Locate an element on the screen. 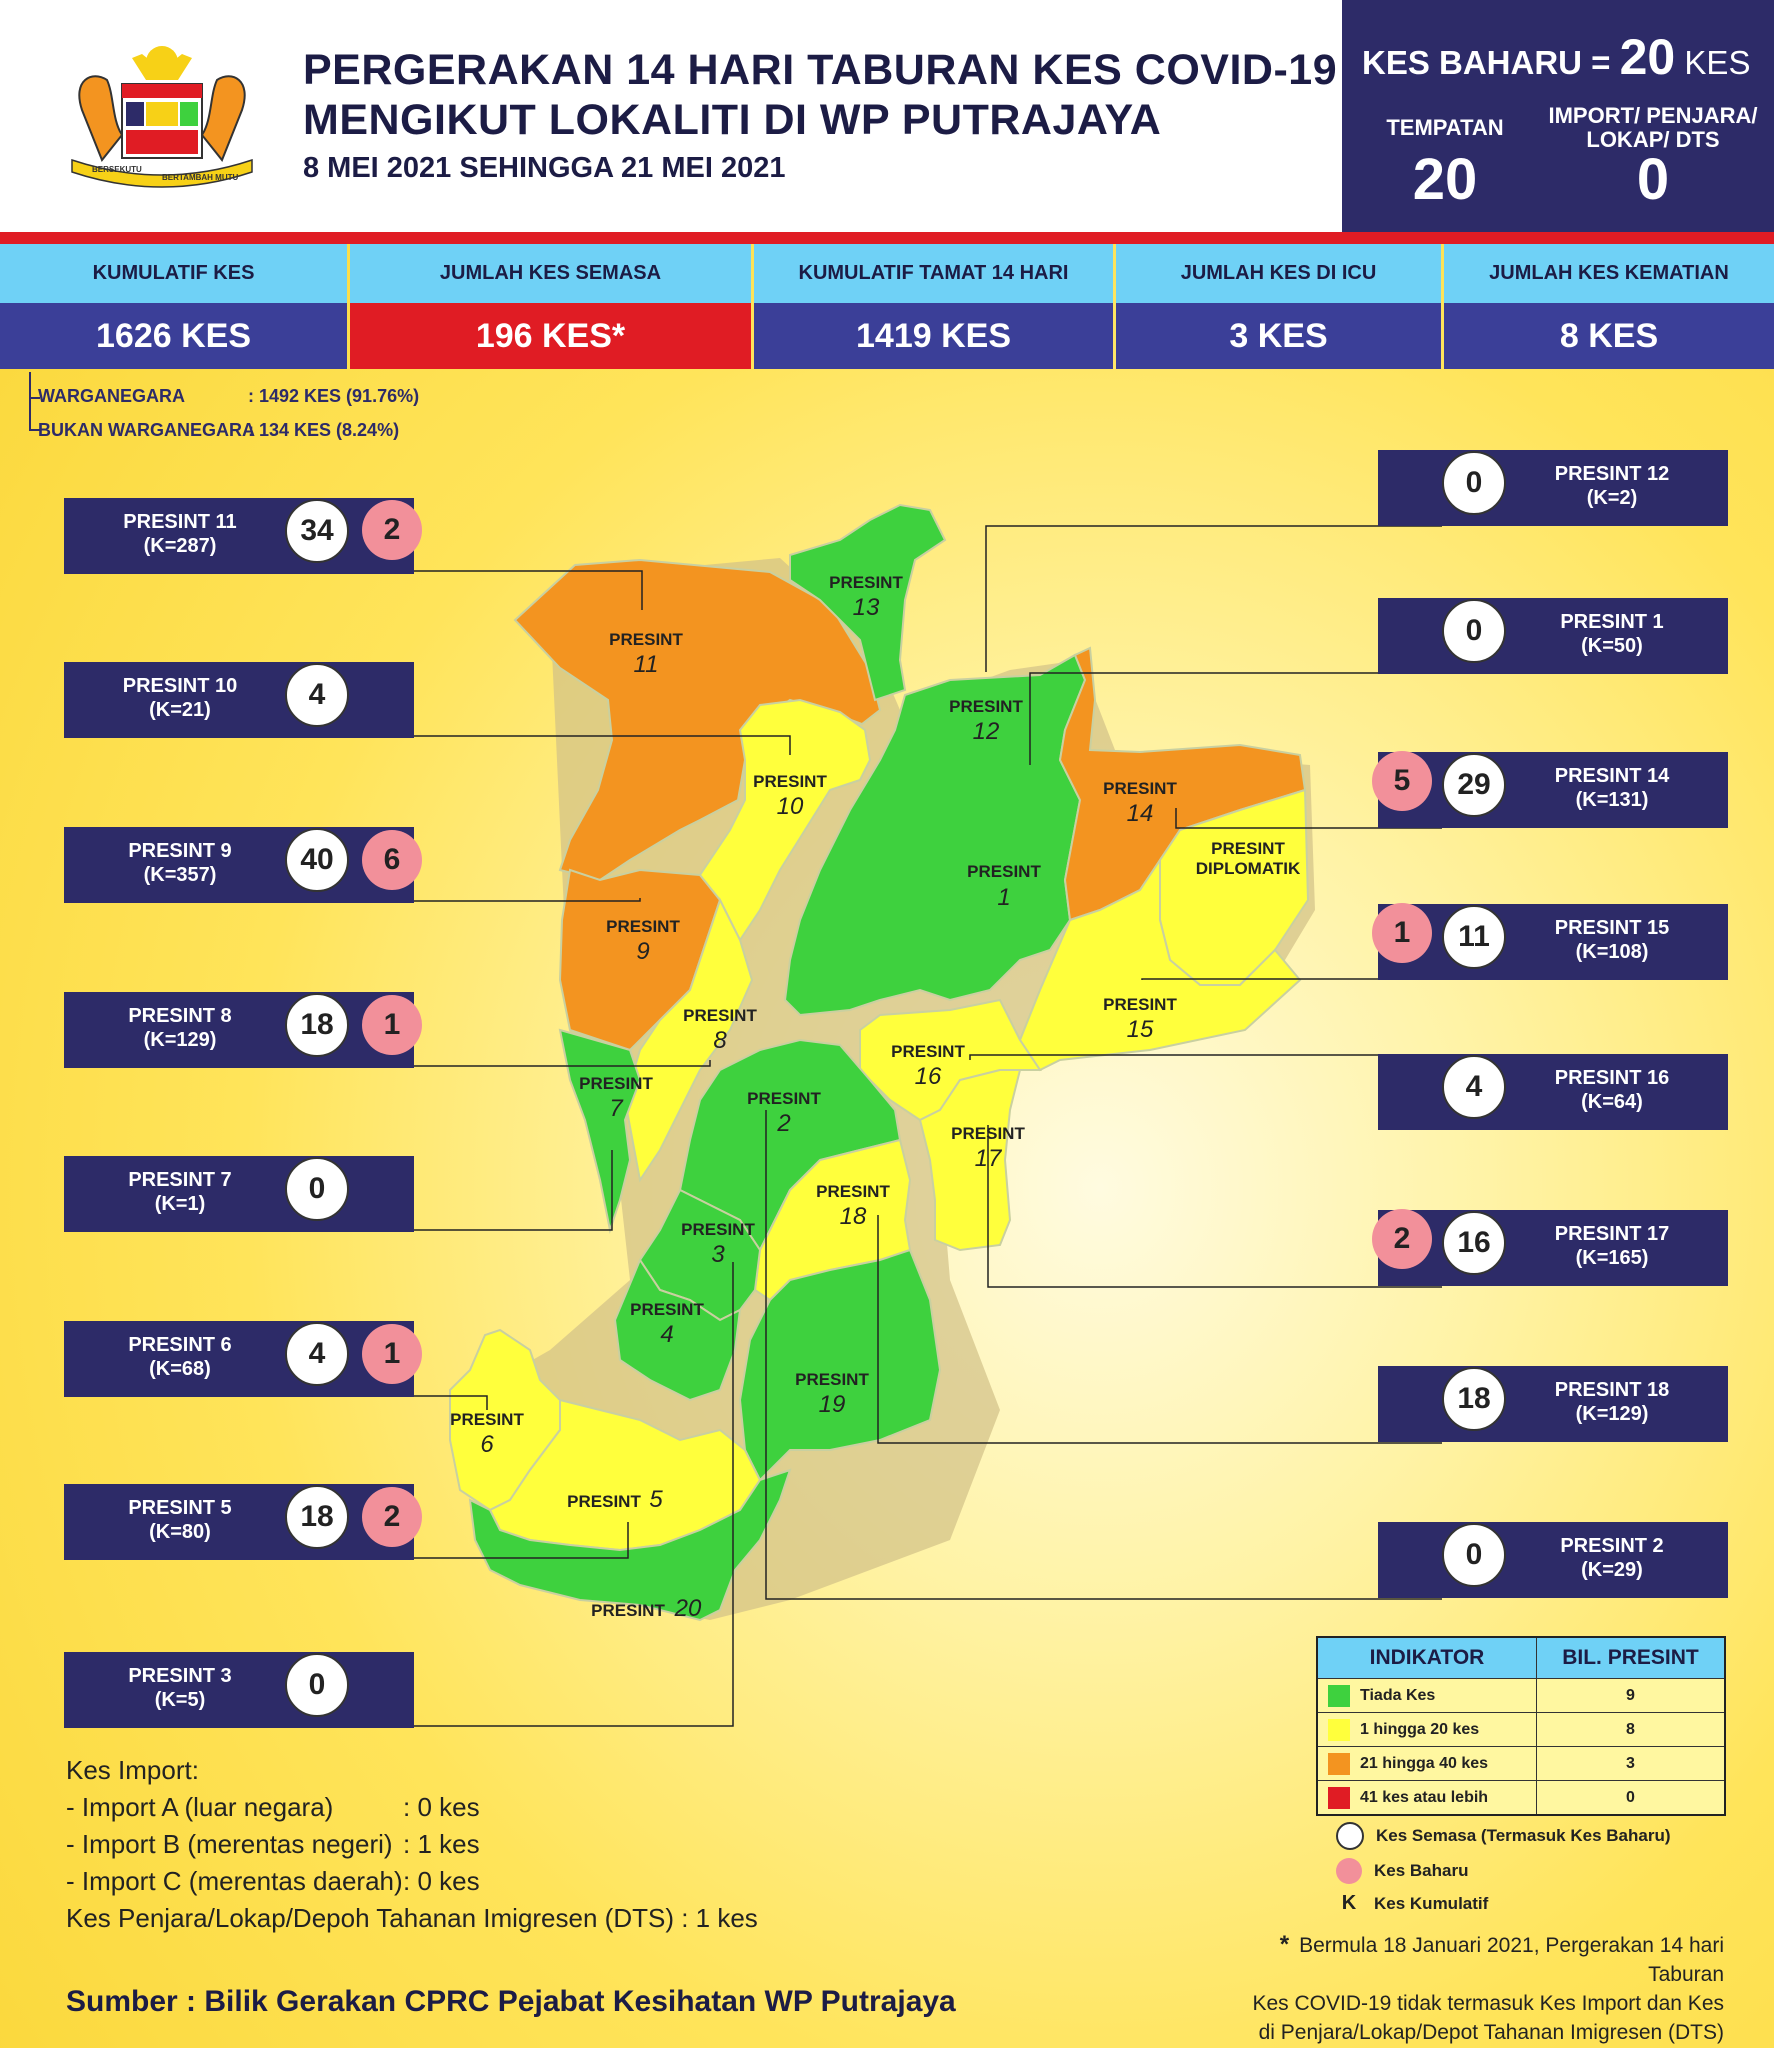  presint-name: PRESINT 6 is located at coordinates (180, 1345).